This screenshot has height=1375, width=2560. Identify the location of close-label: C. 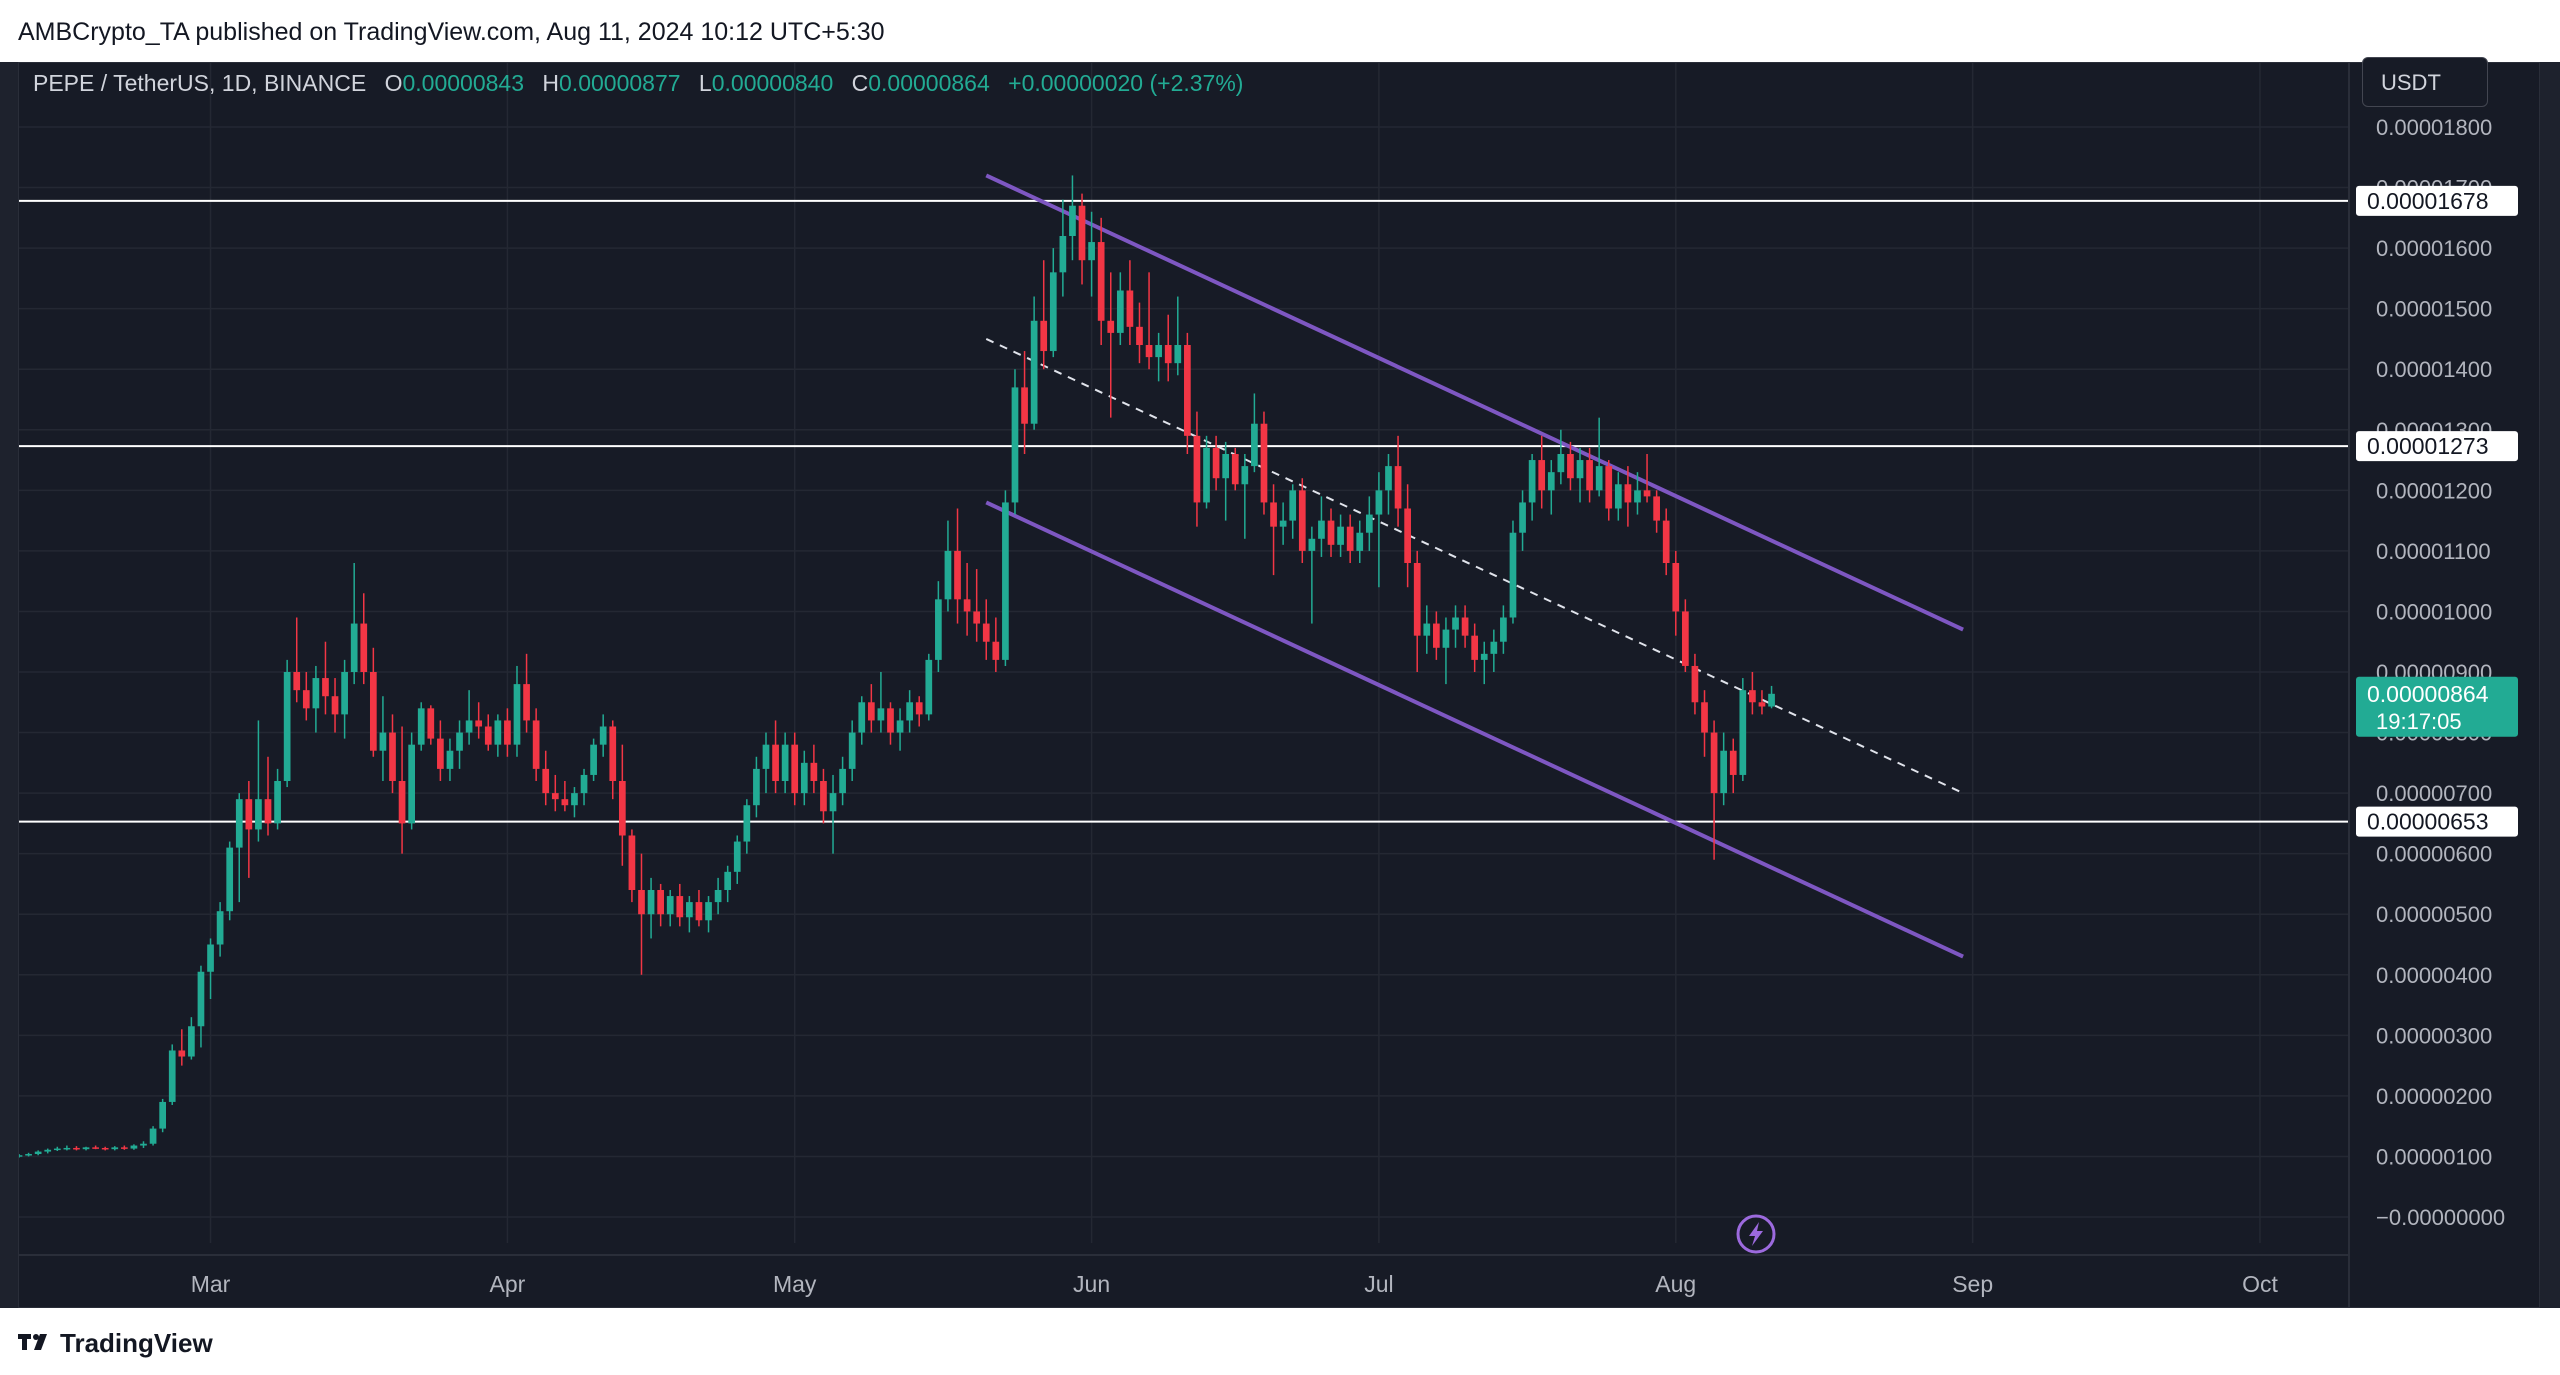
(860, 83).